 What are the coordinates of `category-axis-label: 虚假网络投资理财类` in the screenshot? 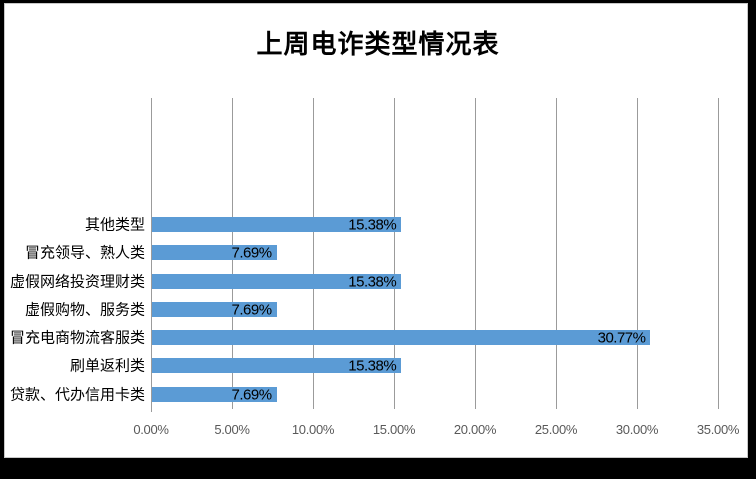 It's located at (77, 281).